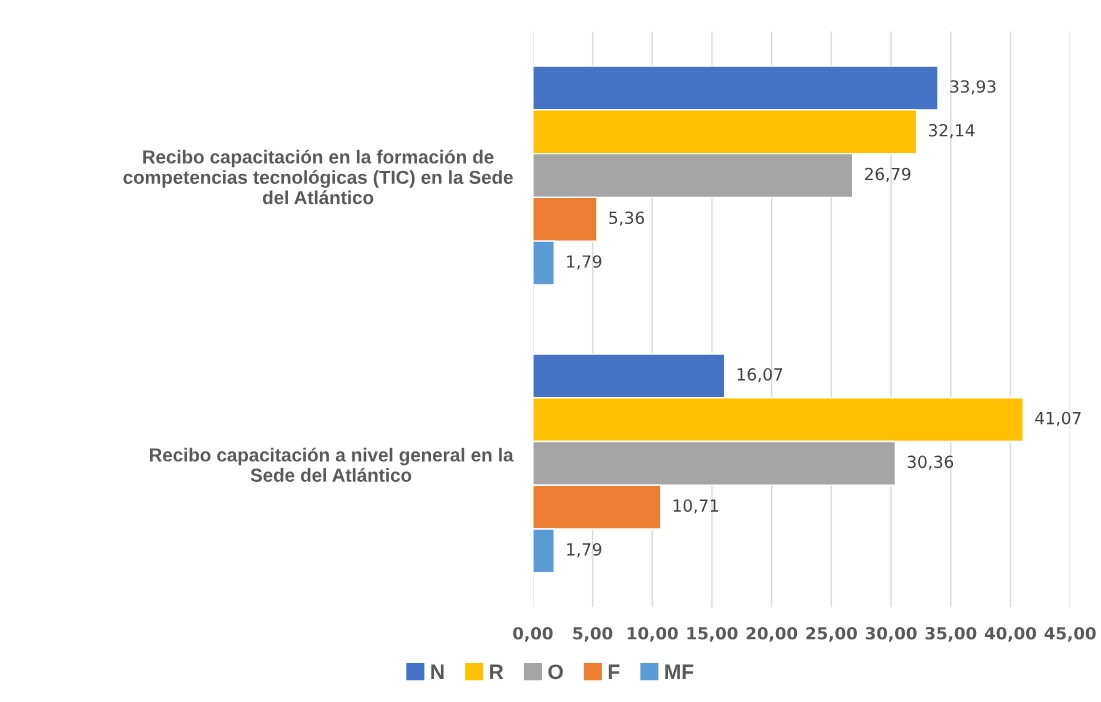 This screenshot has height=702, width=1101. What do you see at coordinates (1010, 634) in the screenshot?
I see `x-tick-label: 40,00` at bounding box center [1010, 634].